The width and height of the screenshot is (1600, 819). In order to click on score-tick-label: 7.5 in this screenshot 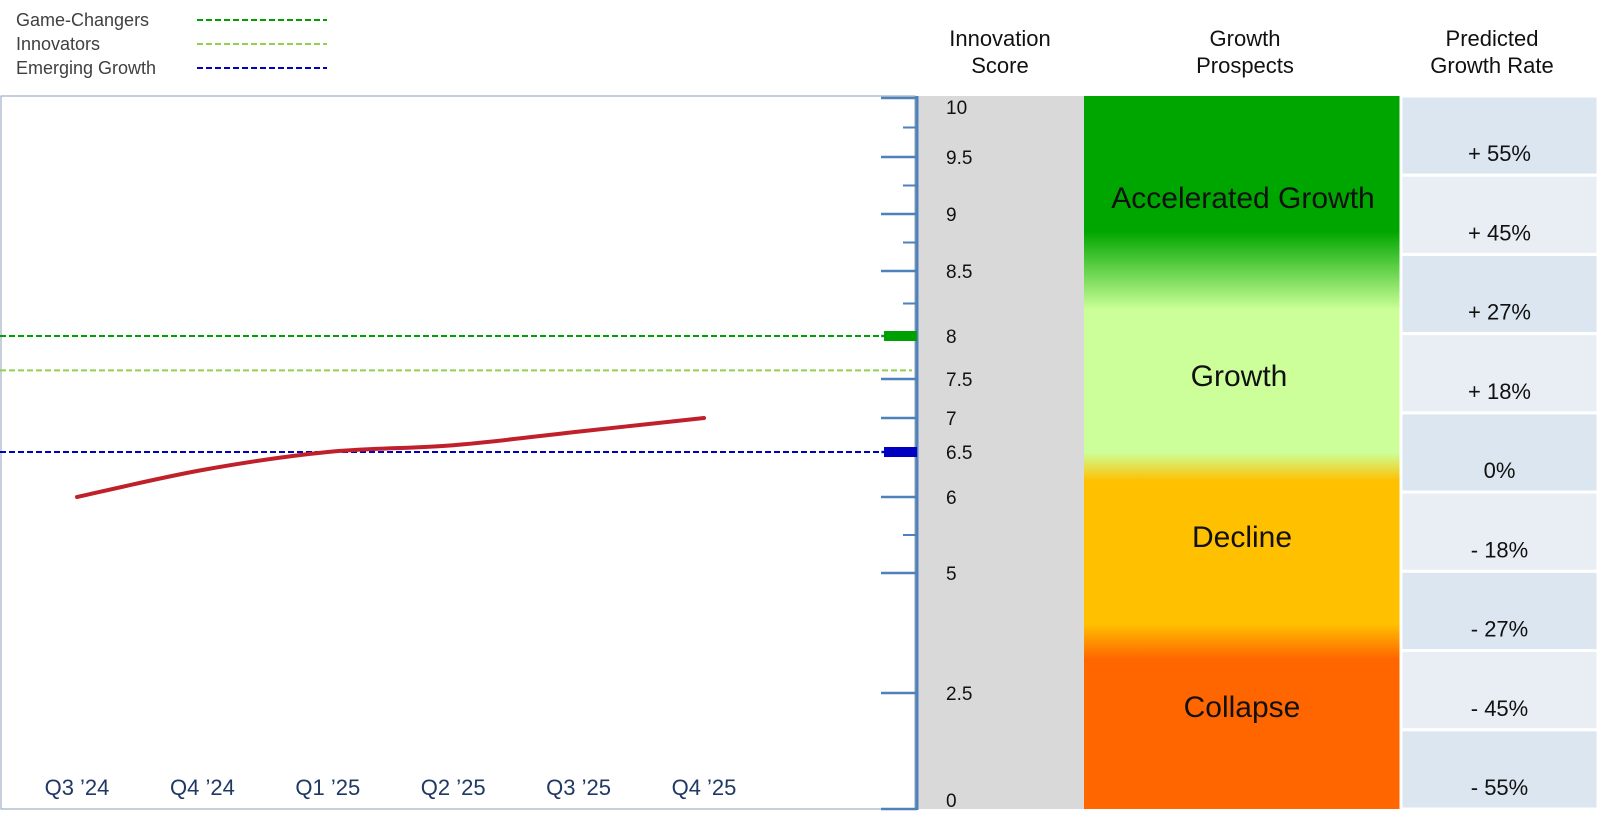, I will do `click(959, 380)`.